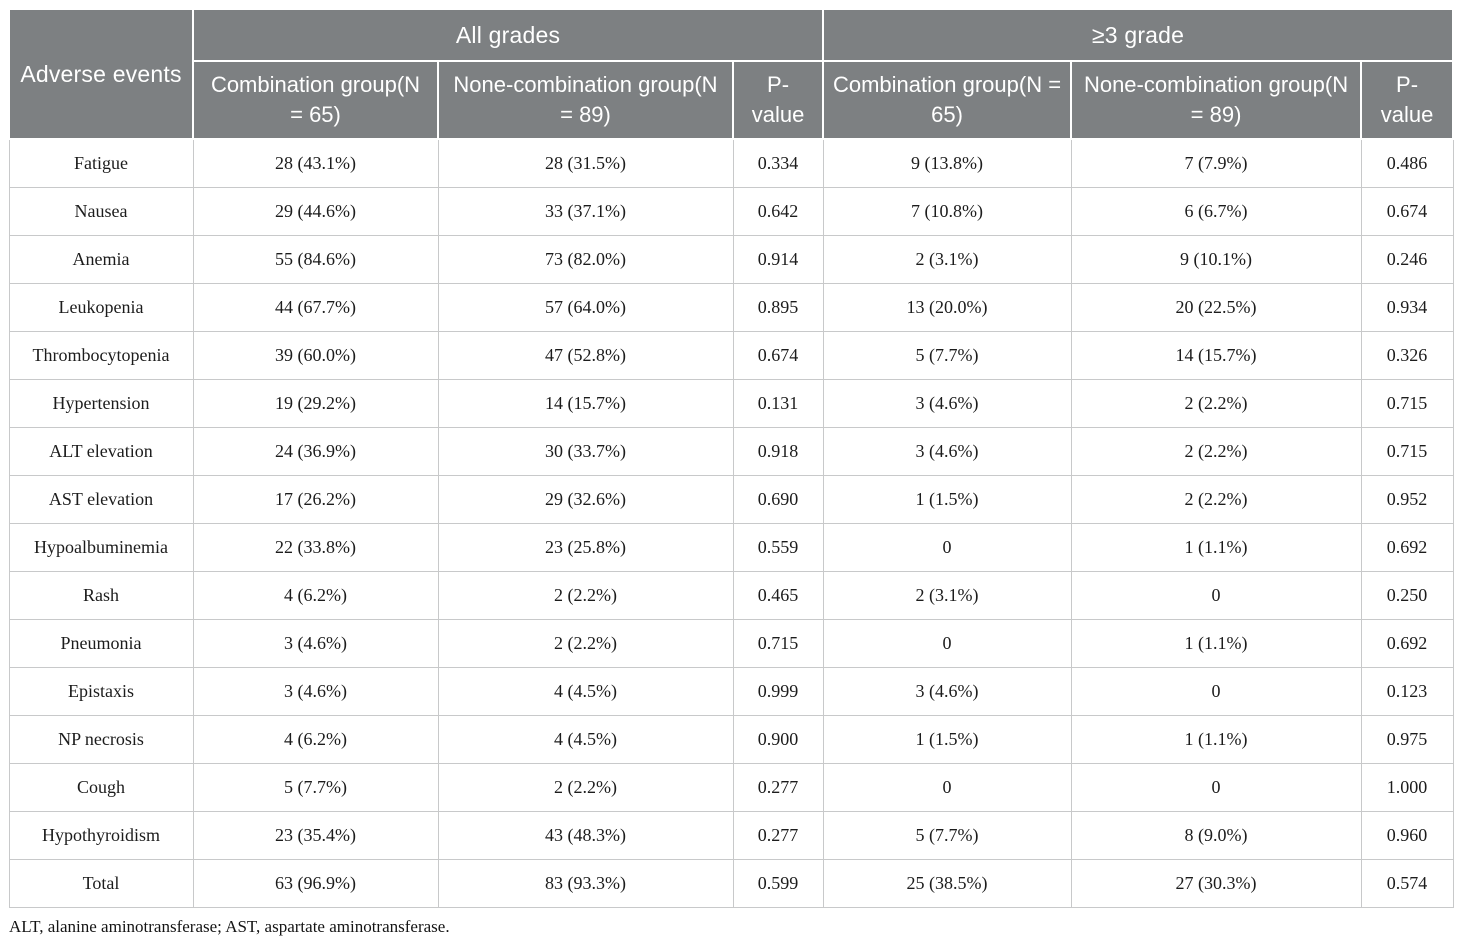  Describe the element at coordinates (778, 211) in the screenshot. I see `data-cell: 0.642` at that location.